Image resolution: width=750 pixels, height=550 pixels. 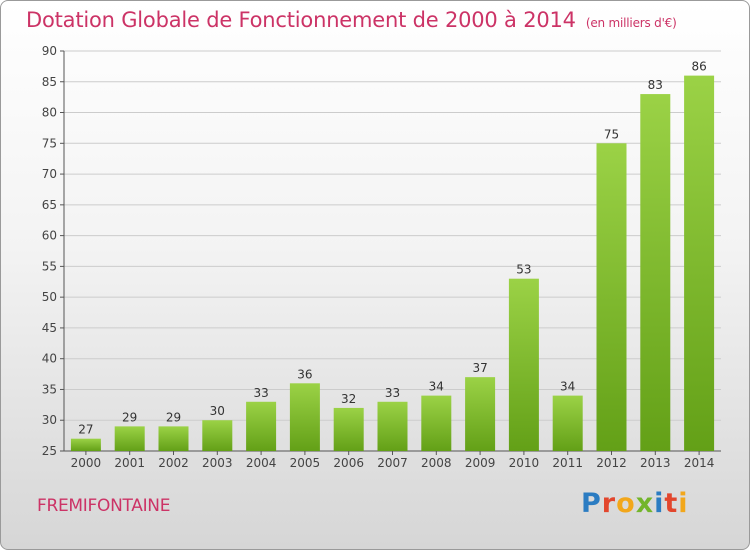 I want to click on x-tick-label: 2004, so click(x=261, y=463).